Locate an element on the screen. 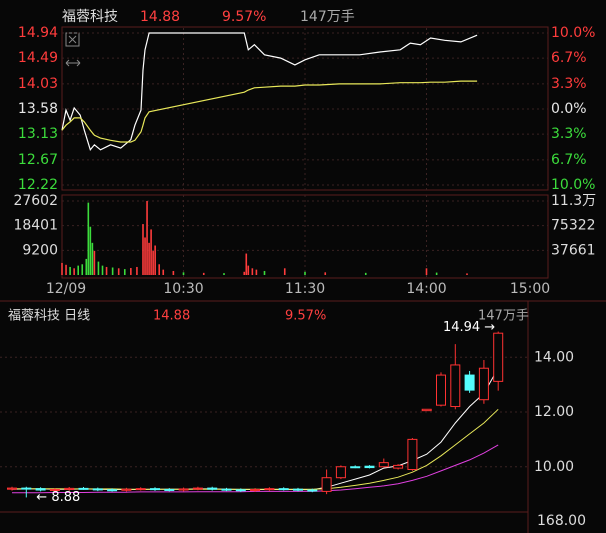 This screenshot has height=533, width=606. y-tick-label: 12.67 is located at coordinates (38, 160).